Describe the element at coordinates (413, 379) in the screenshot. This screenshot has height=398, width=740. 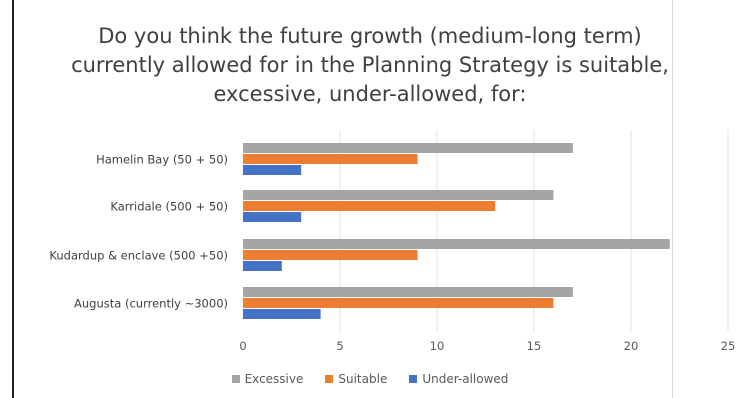
I see `legend-swatch-under-allowed` at that location.